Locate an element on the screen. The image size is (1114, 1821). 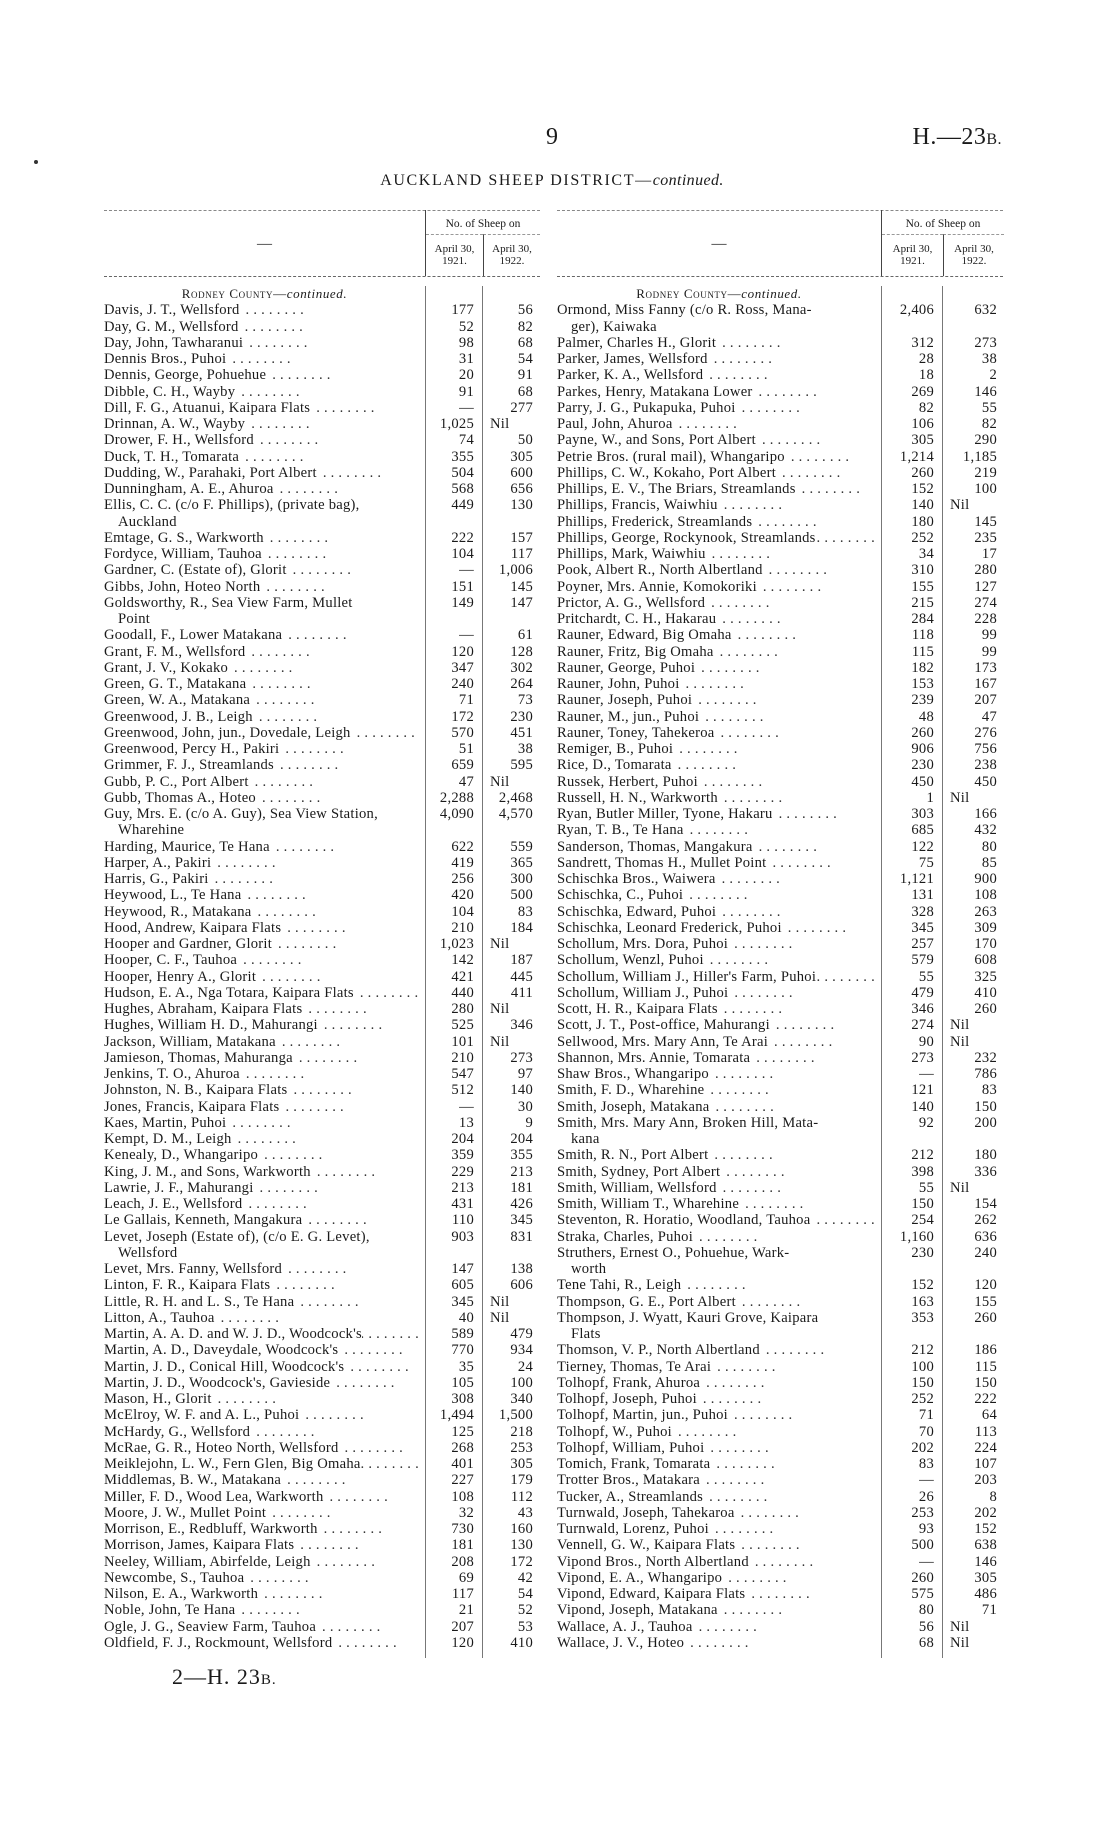
owner-name: Jackson, William, Matakana is located at coordinates (190, 1041).